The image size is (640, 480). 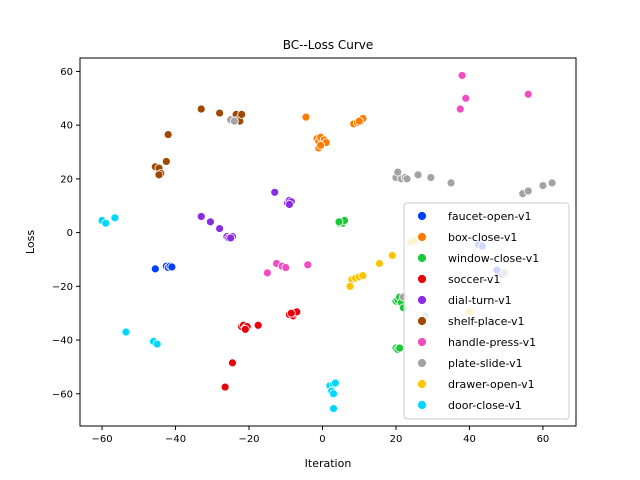 What do you see at coordinates (328, 463) in the screenshot?
I see `x-axis-label: Iteration` at bounding box center [328, 463].